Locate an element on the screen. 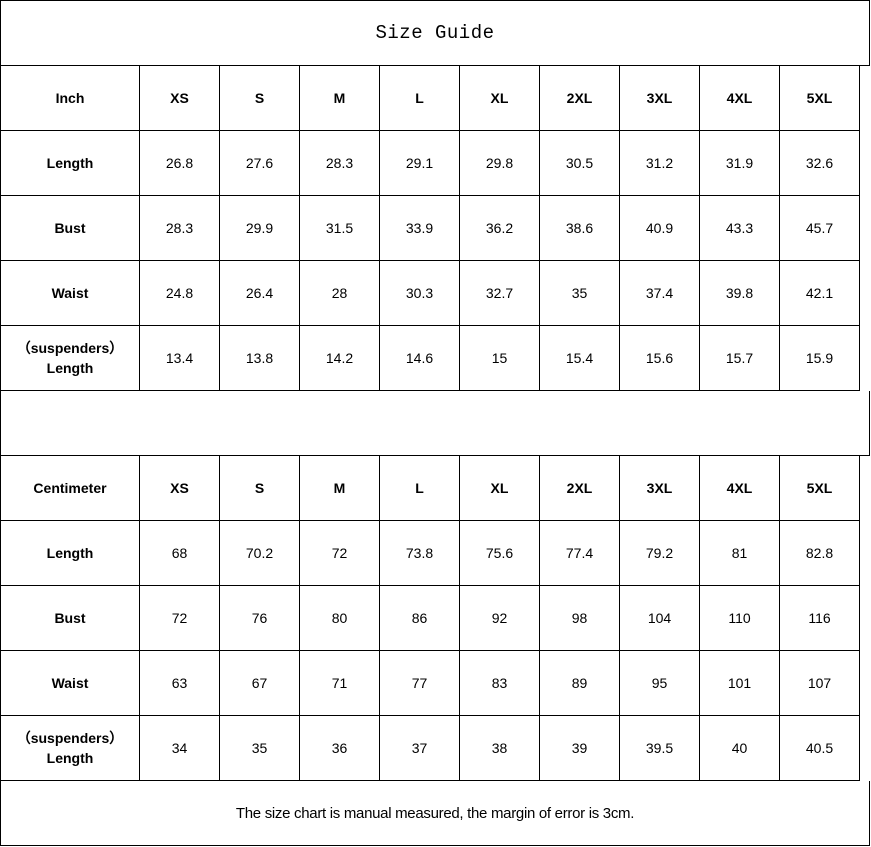  measurement-cell: 104 is located at coordinates (660, 618).